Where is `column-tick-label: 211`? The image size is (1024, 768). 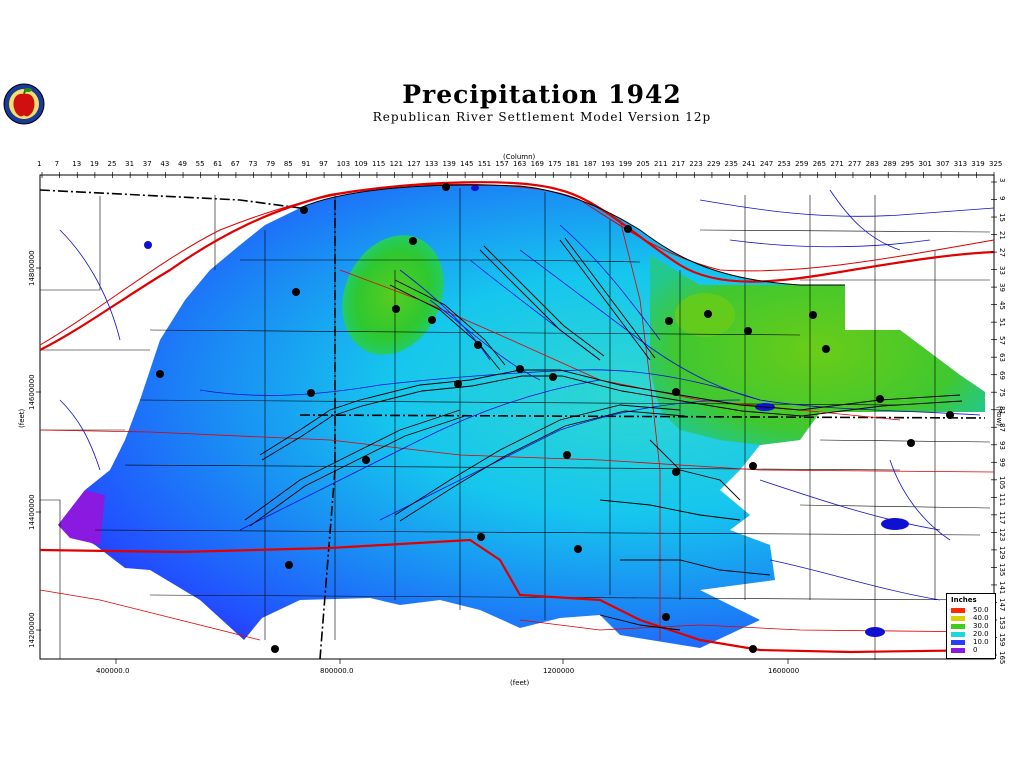 column-tick-label: 211 is located at coordinates (661, 164).